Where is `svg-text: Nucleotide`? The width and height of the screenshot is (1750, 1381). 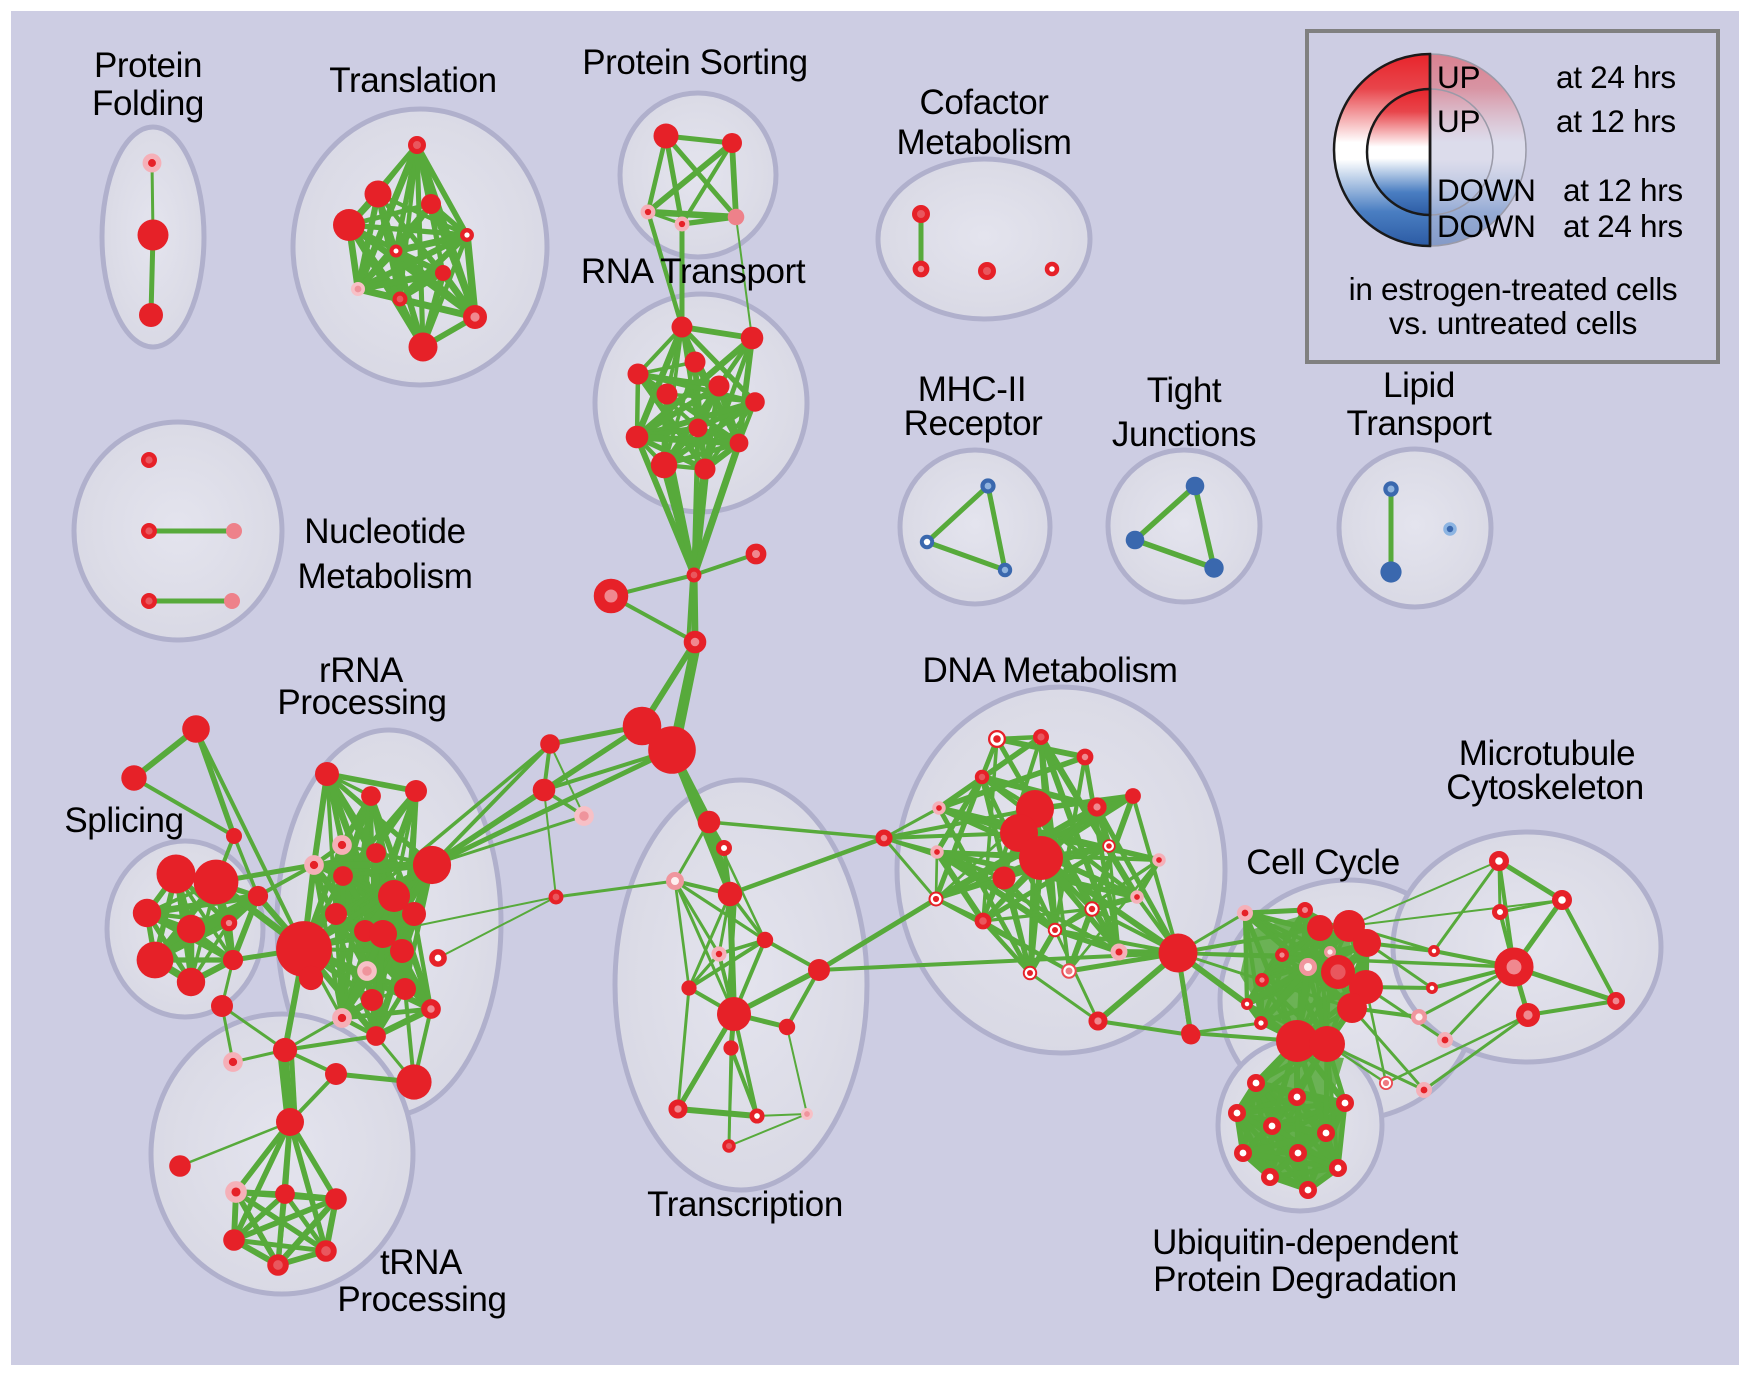 svg-text: Nucleotide is located at coordinates (384, 531).